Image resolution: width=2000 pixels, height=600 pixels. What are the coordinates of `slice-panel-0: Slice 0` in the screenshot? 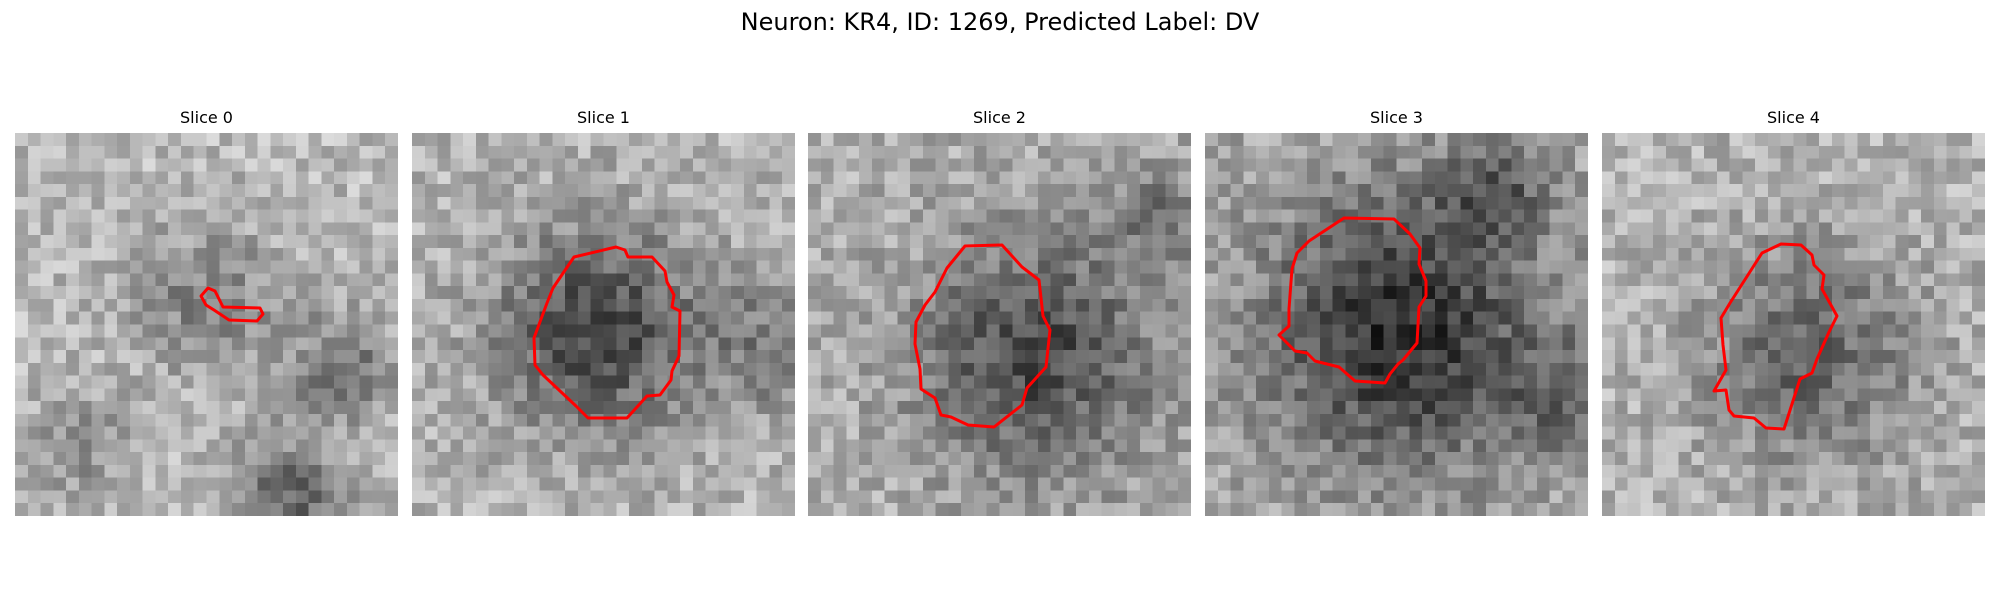 It's located at (206, 312).